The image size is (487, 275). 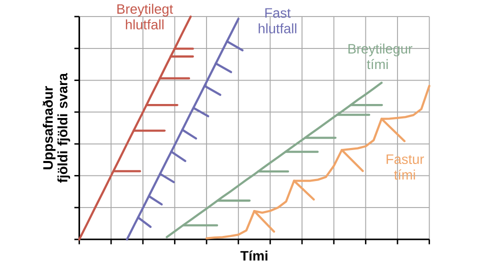 What do you see at coordinates (145, 17) in the screenshot?
I see `series-label: Breytilegt hlutfall` at bounding box center [145, 17].